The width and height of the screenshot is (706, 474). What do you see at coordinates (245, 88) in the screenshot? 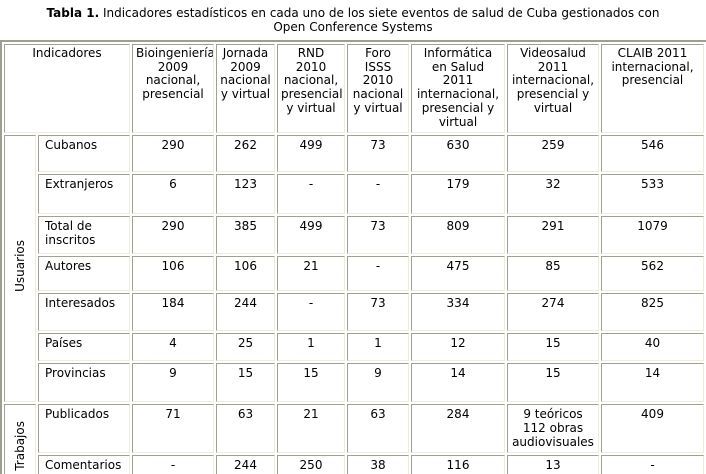
I see `column-header-jornada-2009: Jornada 2009 nacional y virtual` at bounding box center [245, 88].